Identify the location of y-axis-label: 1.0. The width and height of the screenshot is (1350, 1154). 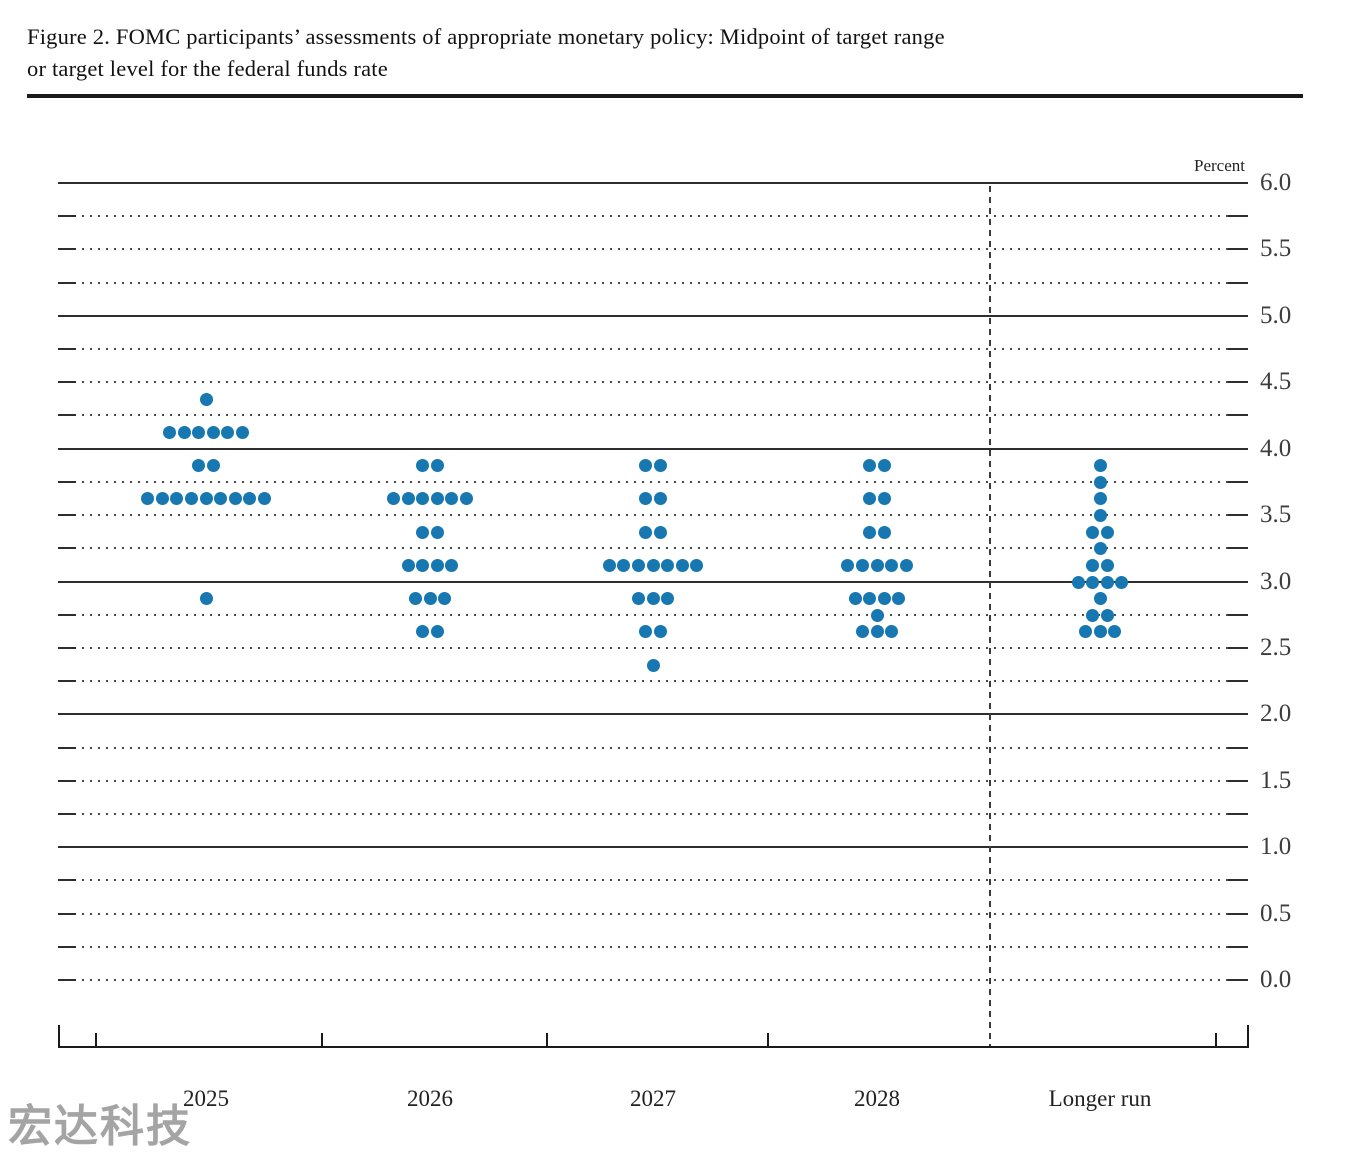
(1276, 846).